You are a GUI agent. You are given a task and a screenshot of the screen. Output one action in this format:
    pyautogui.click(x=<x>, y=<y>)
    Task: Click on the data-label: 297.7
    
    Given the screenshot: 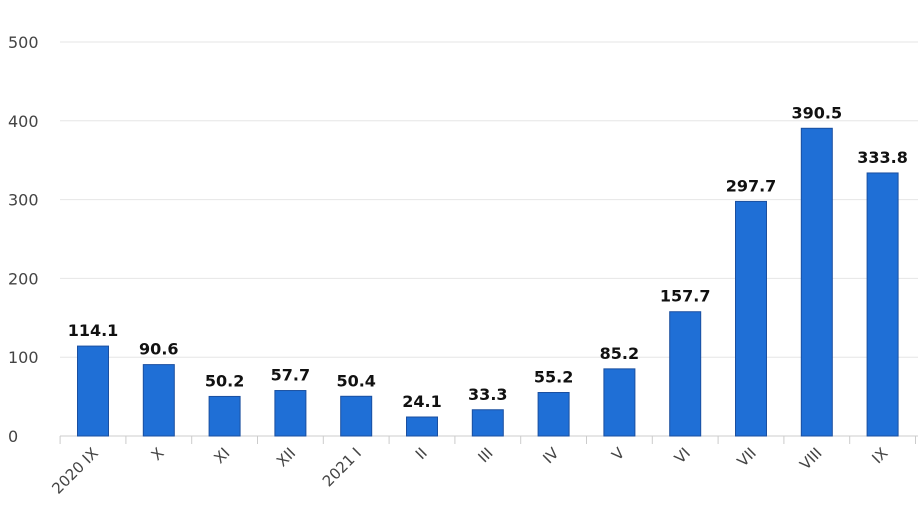 What is the action you would take?
    pyautogui.click(x=751, y=185)
    